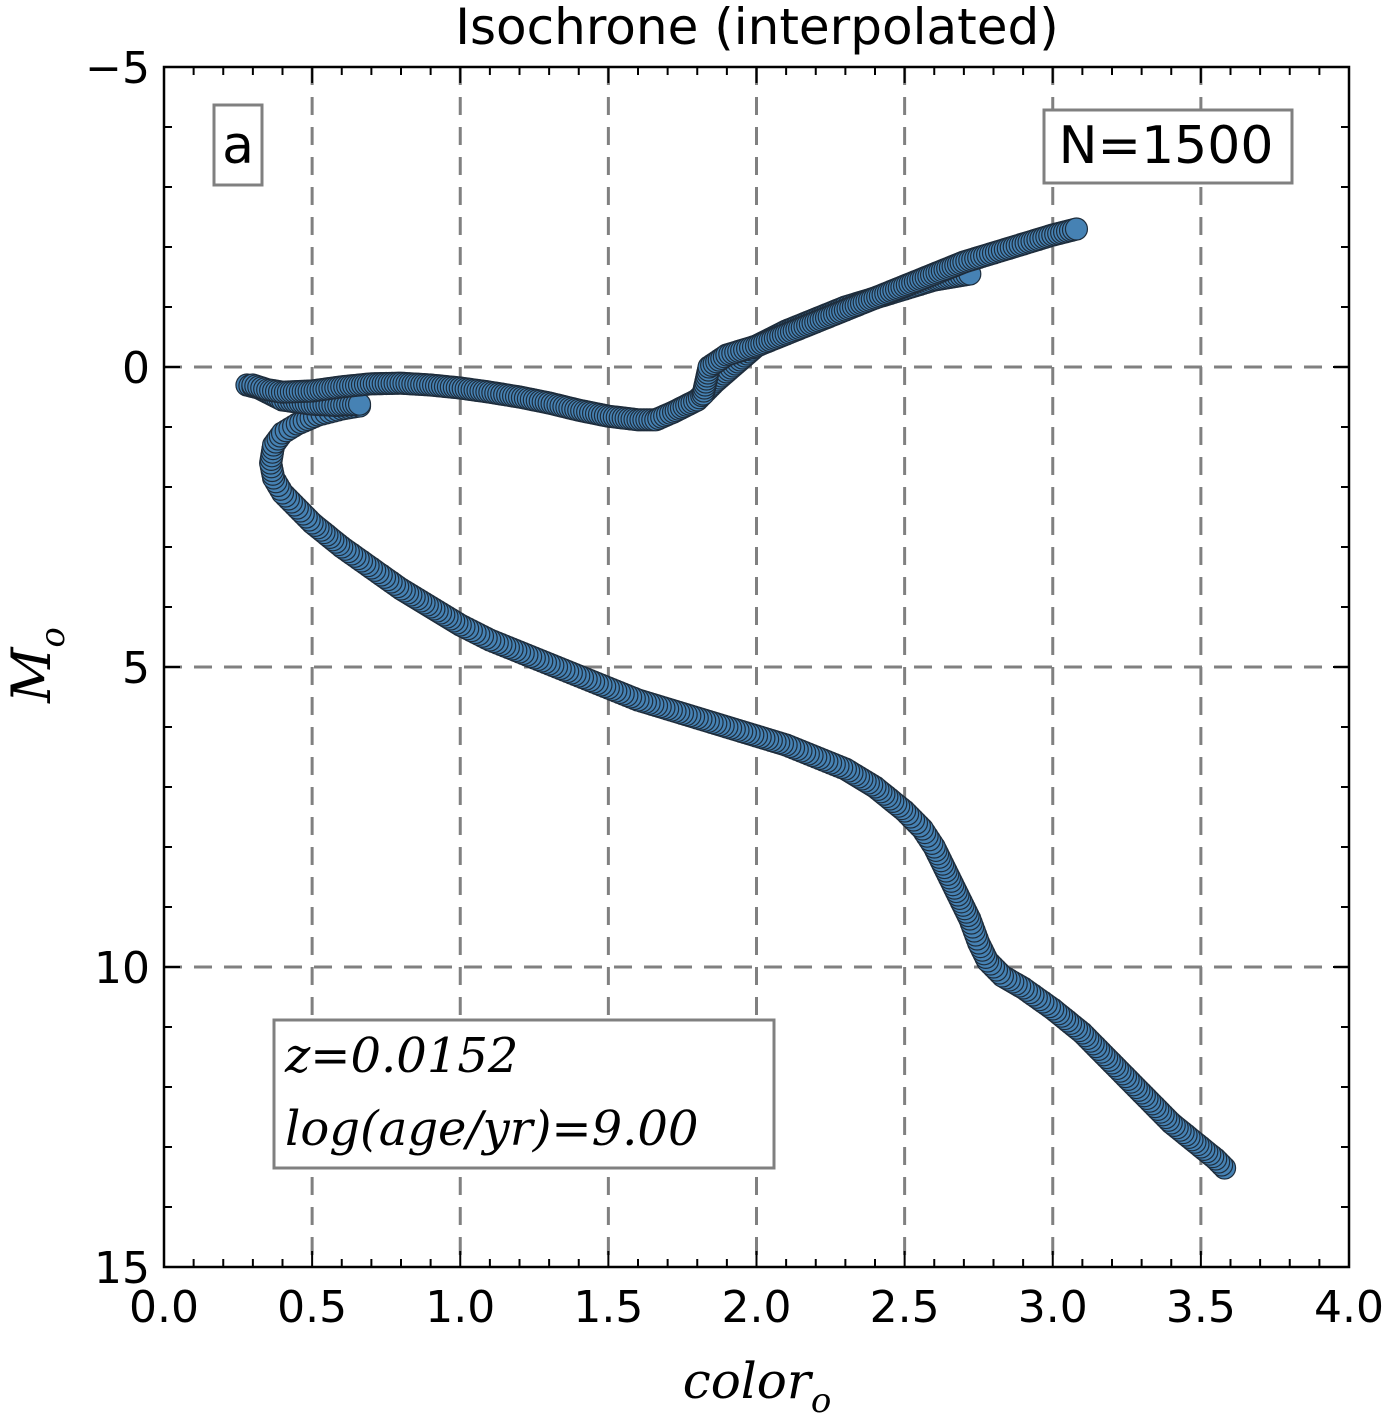 This screenshot has height=1414, width=1385. I want to click on parameters-box: z=0.0152 log(age/yr)=9.00, so click(524, 1094).